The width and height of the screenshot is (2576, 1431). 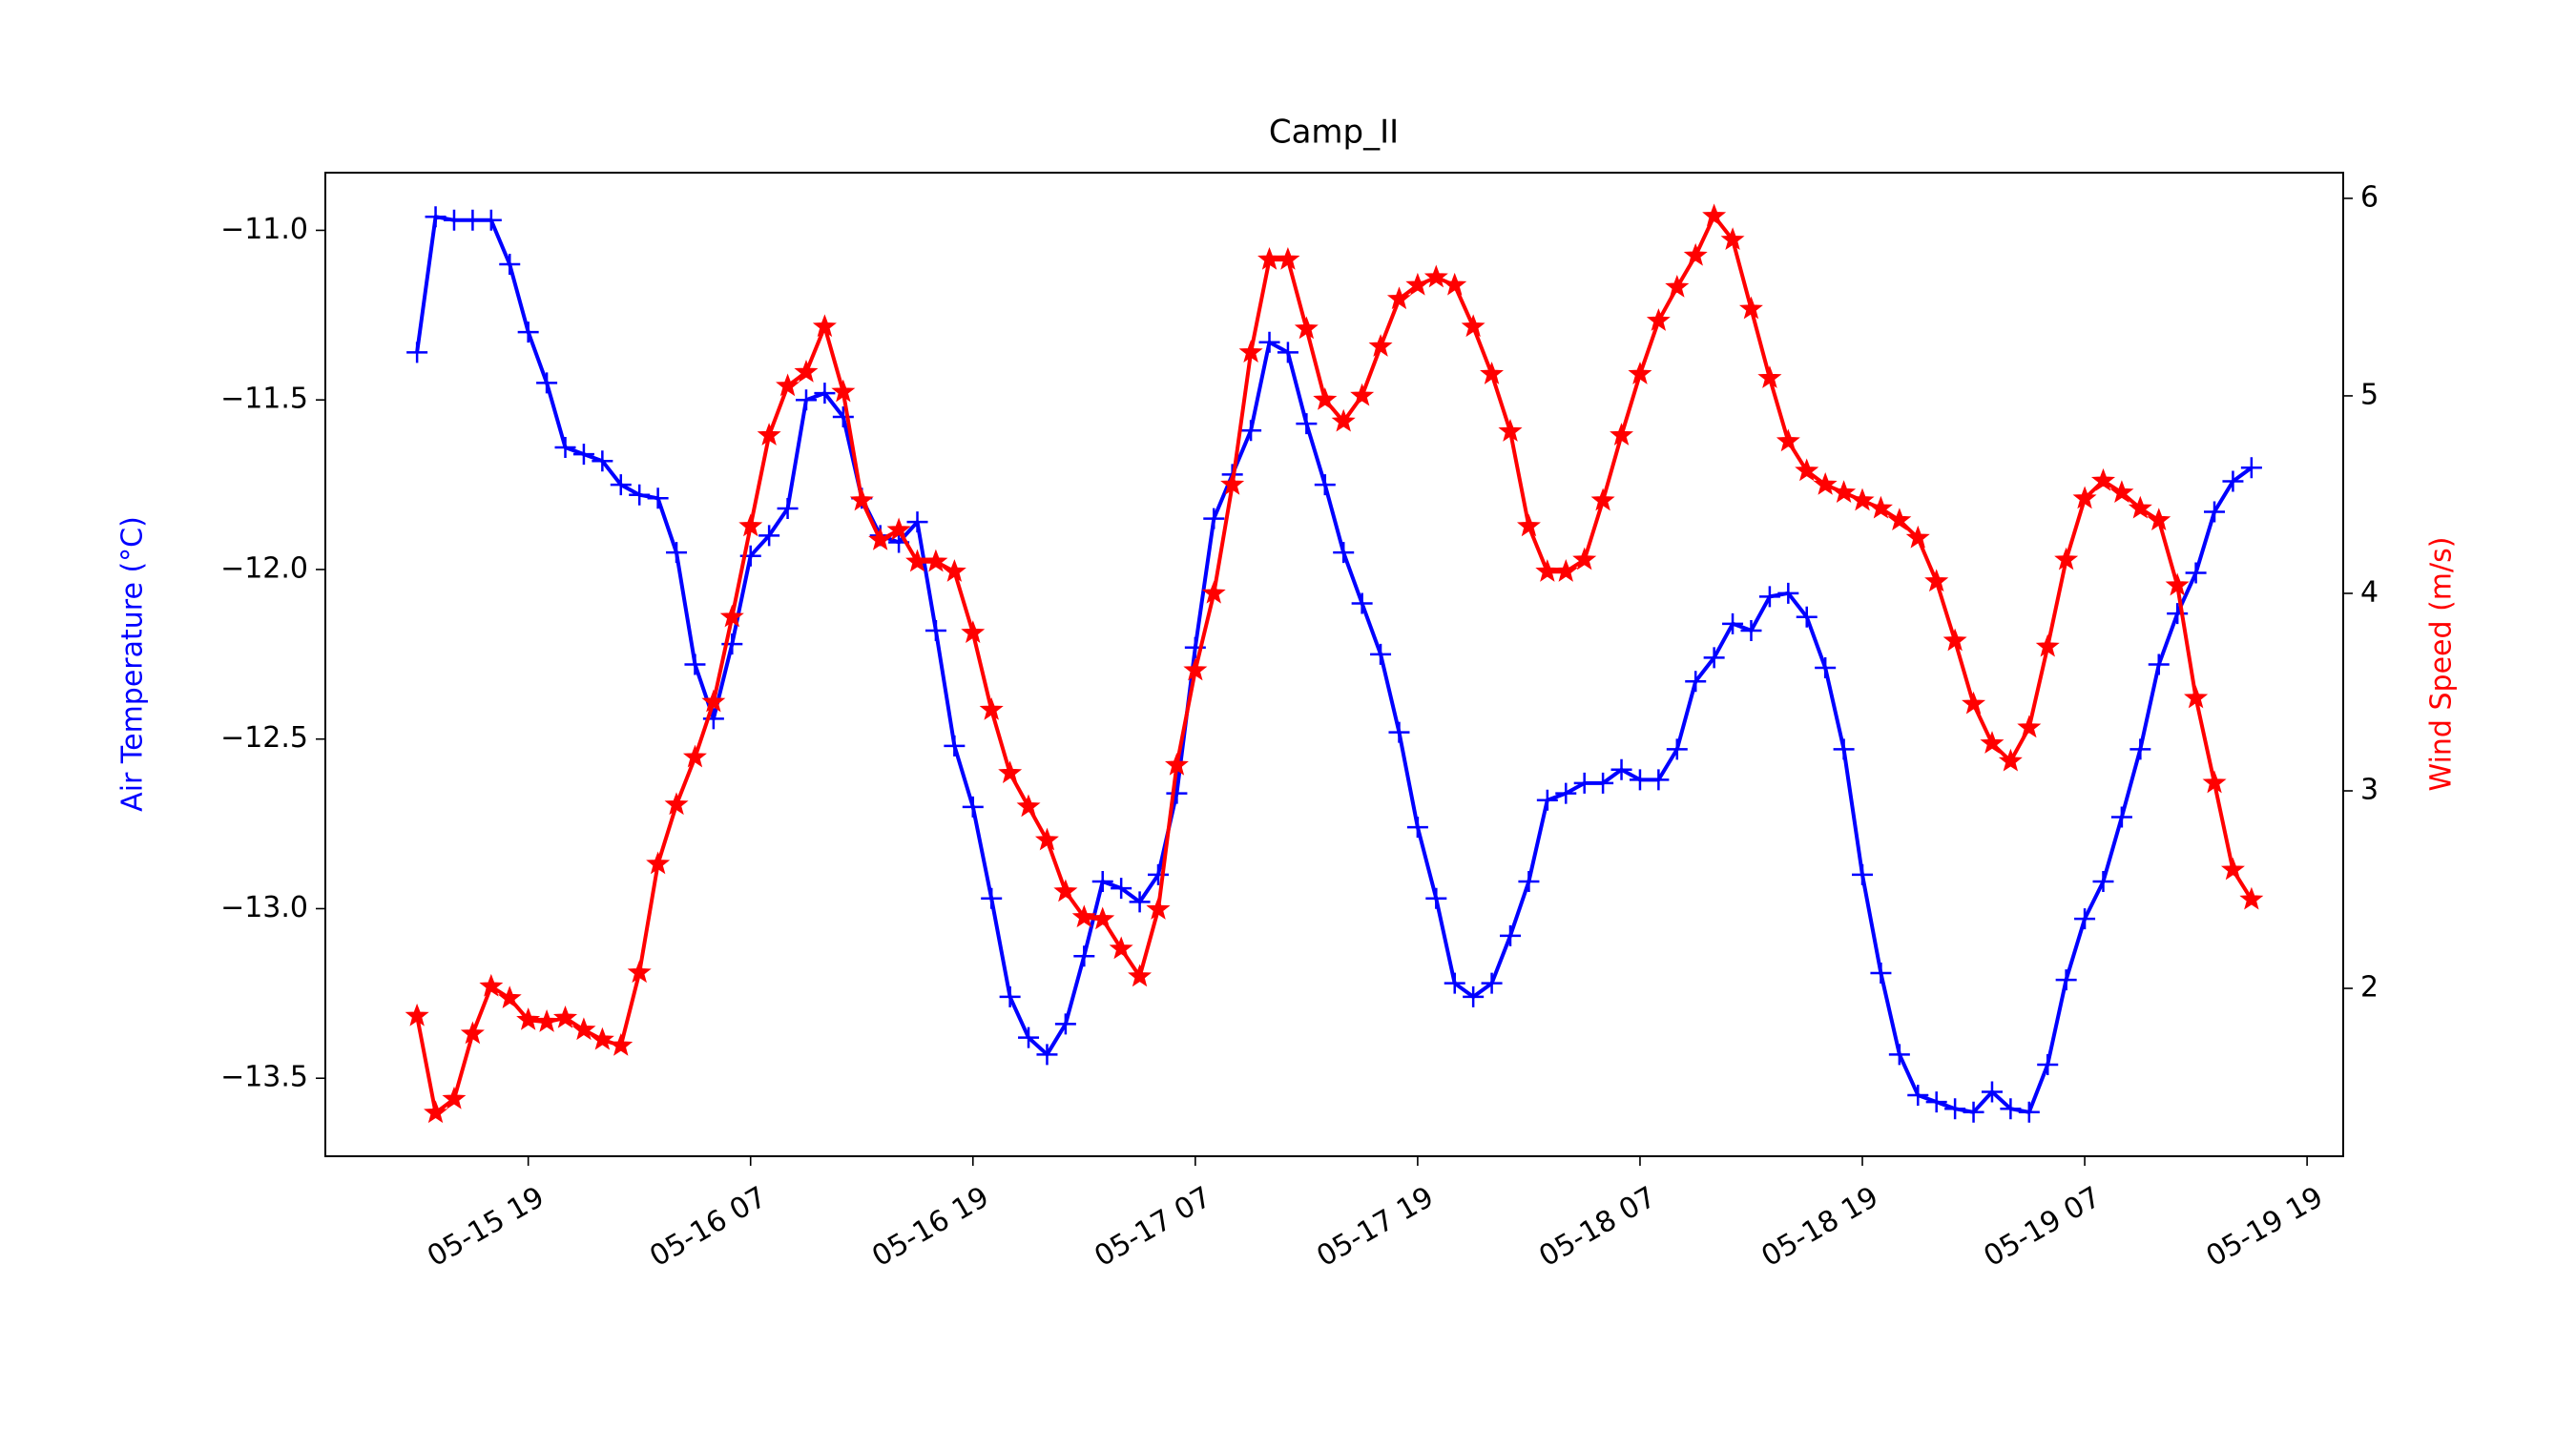 I want to click on x-tick-label: 05-16 19, so click(x=930, y=1227).